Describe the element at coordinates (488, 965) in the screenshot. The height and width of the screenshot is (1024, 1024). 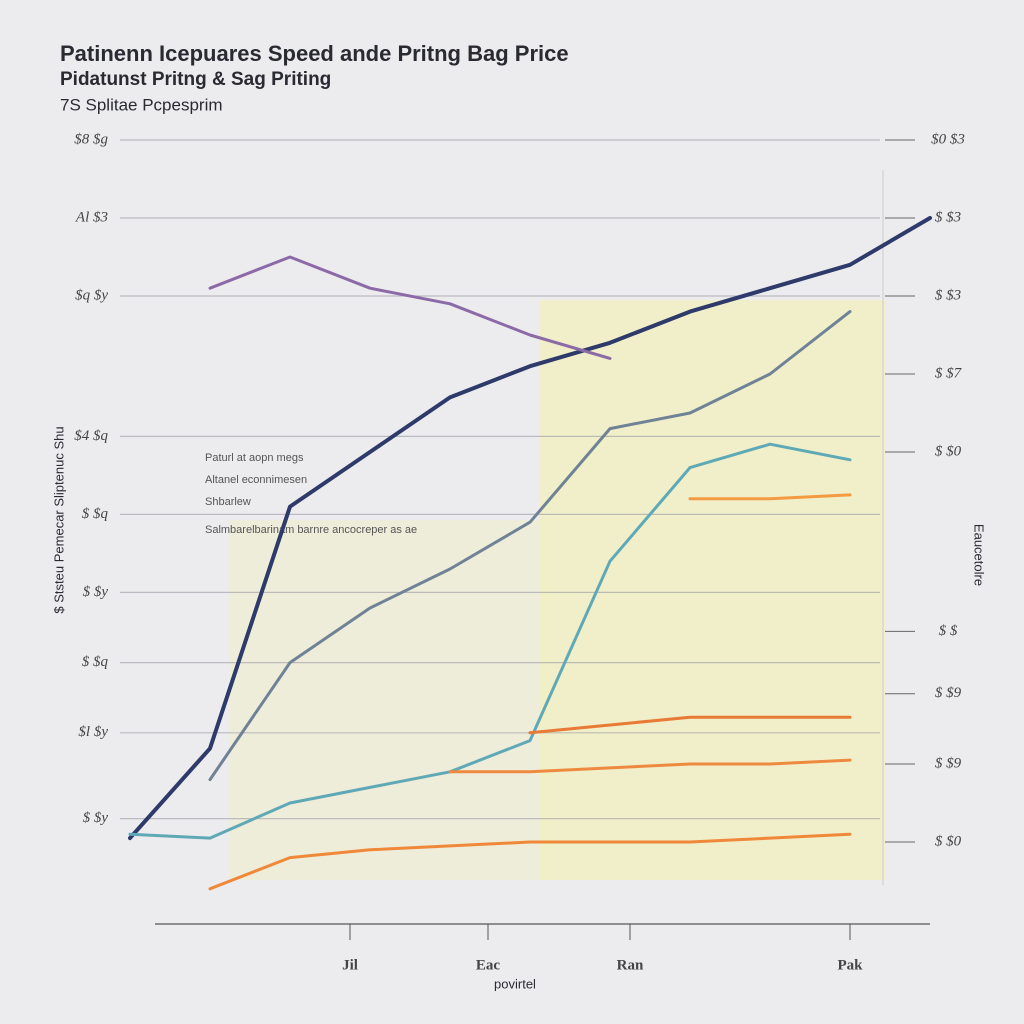
I see `x-tick-label: Eac` at that location.